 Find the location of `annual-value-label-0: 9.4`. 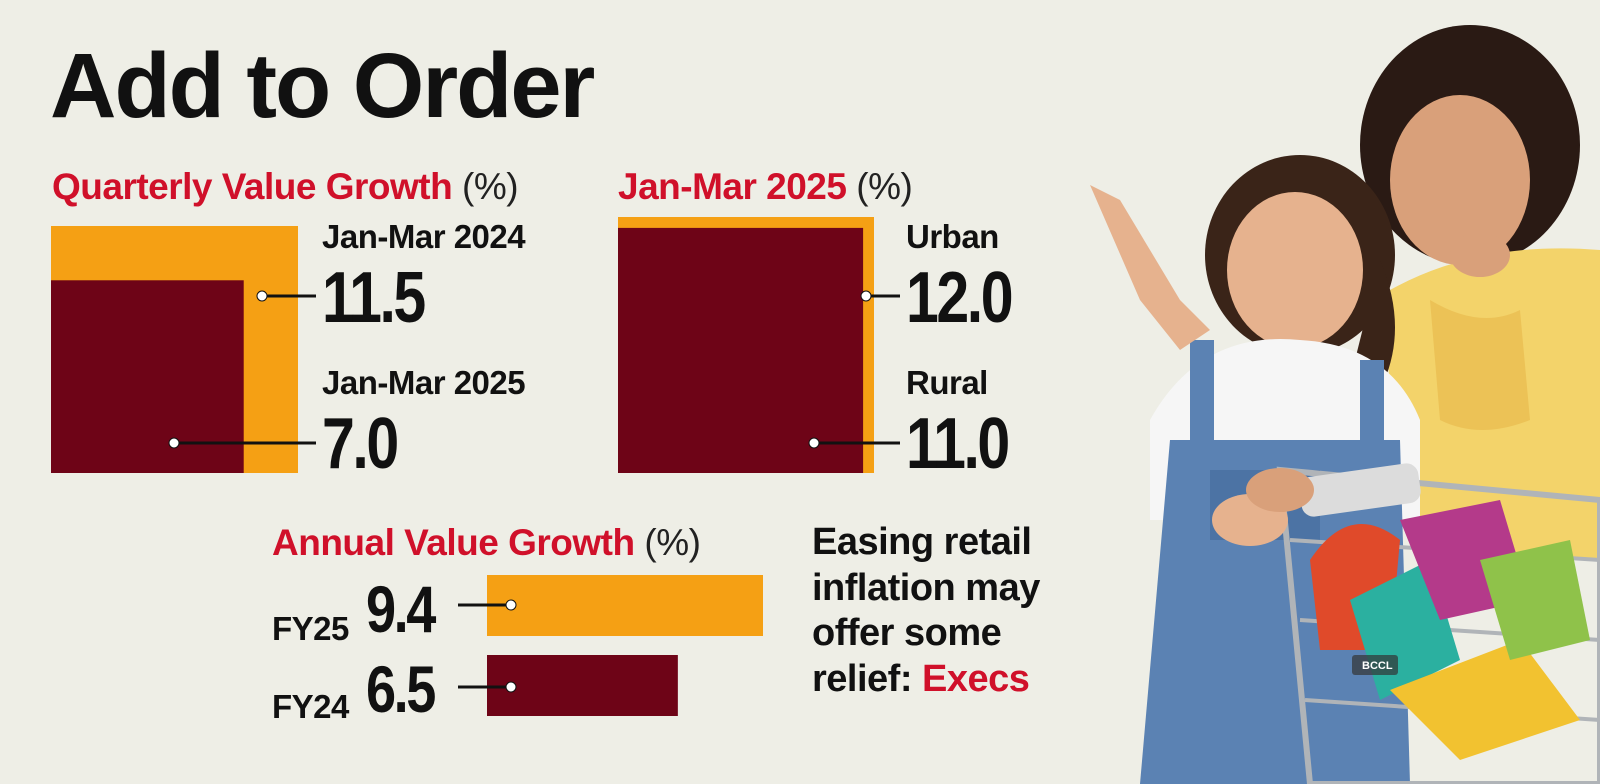

annual-value-label-0: 9.4 is located at coordinates (401, 609).